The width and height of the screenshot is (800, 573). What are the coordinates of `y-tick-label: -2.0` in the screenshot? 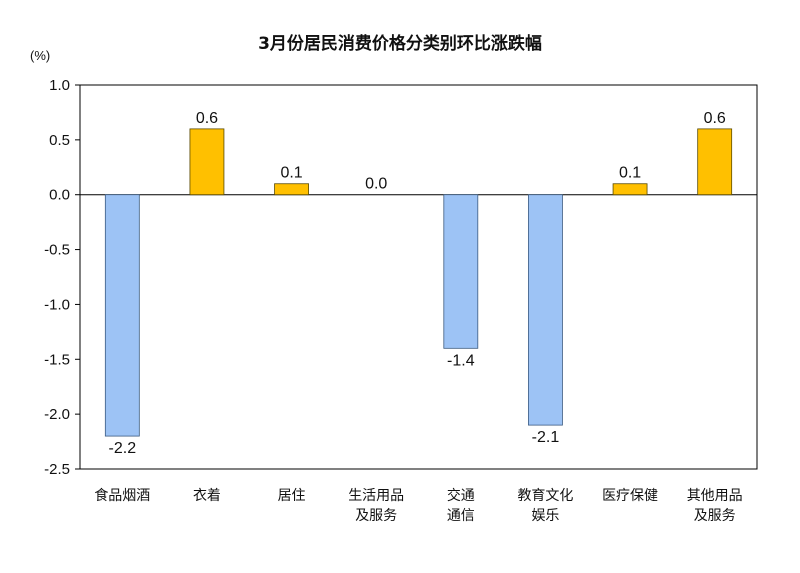 It's located at (57, 414).